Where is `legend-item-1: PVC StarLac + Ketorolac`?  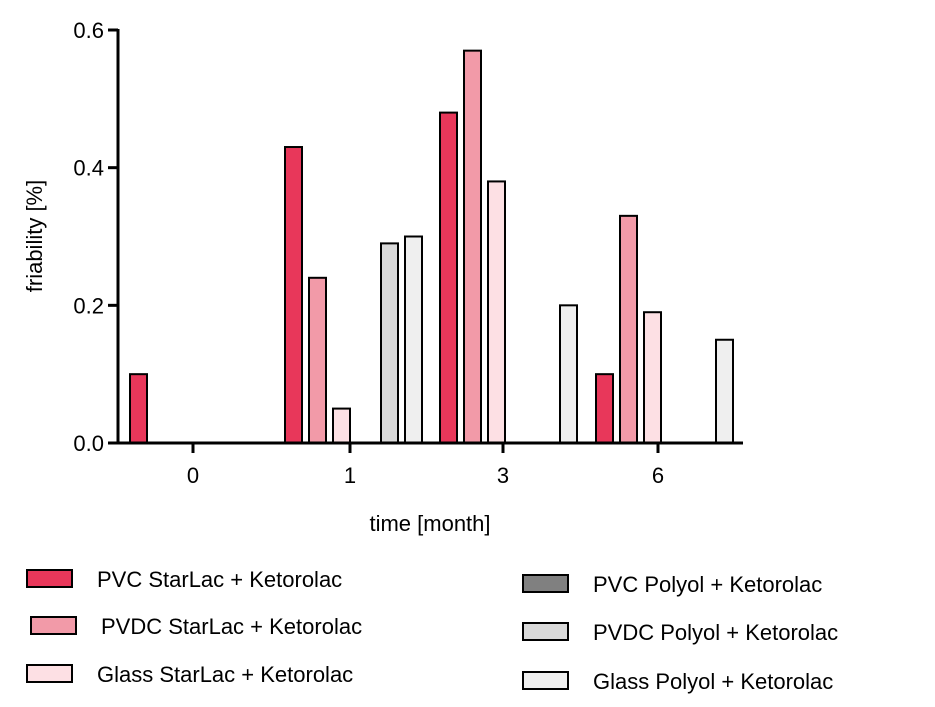 legend-item-1: PVC StarLac + Ketorolac is located at coordinates (184, 579).